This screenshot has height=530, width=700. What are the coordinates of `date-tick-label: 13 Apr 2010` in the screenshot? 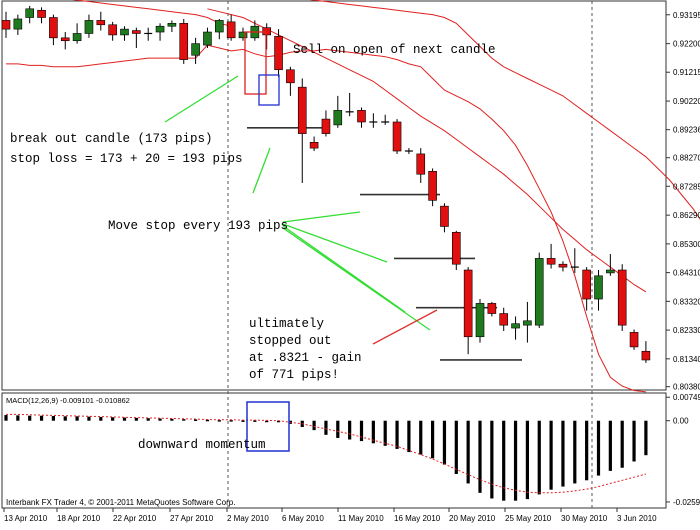 It's located at (26, 518).